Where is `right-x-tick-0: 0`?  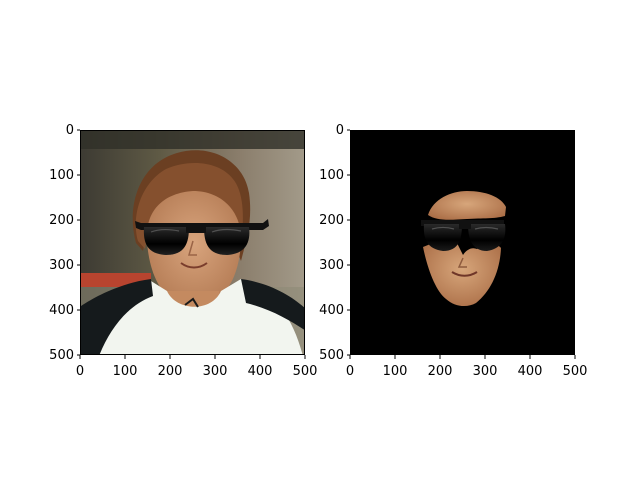 right-x-tick-0: 0 is located at coordinates (350, 371).